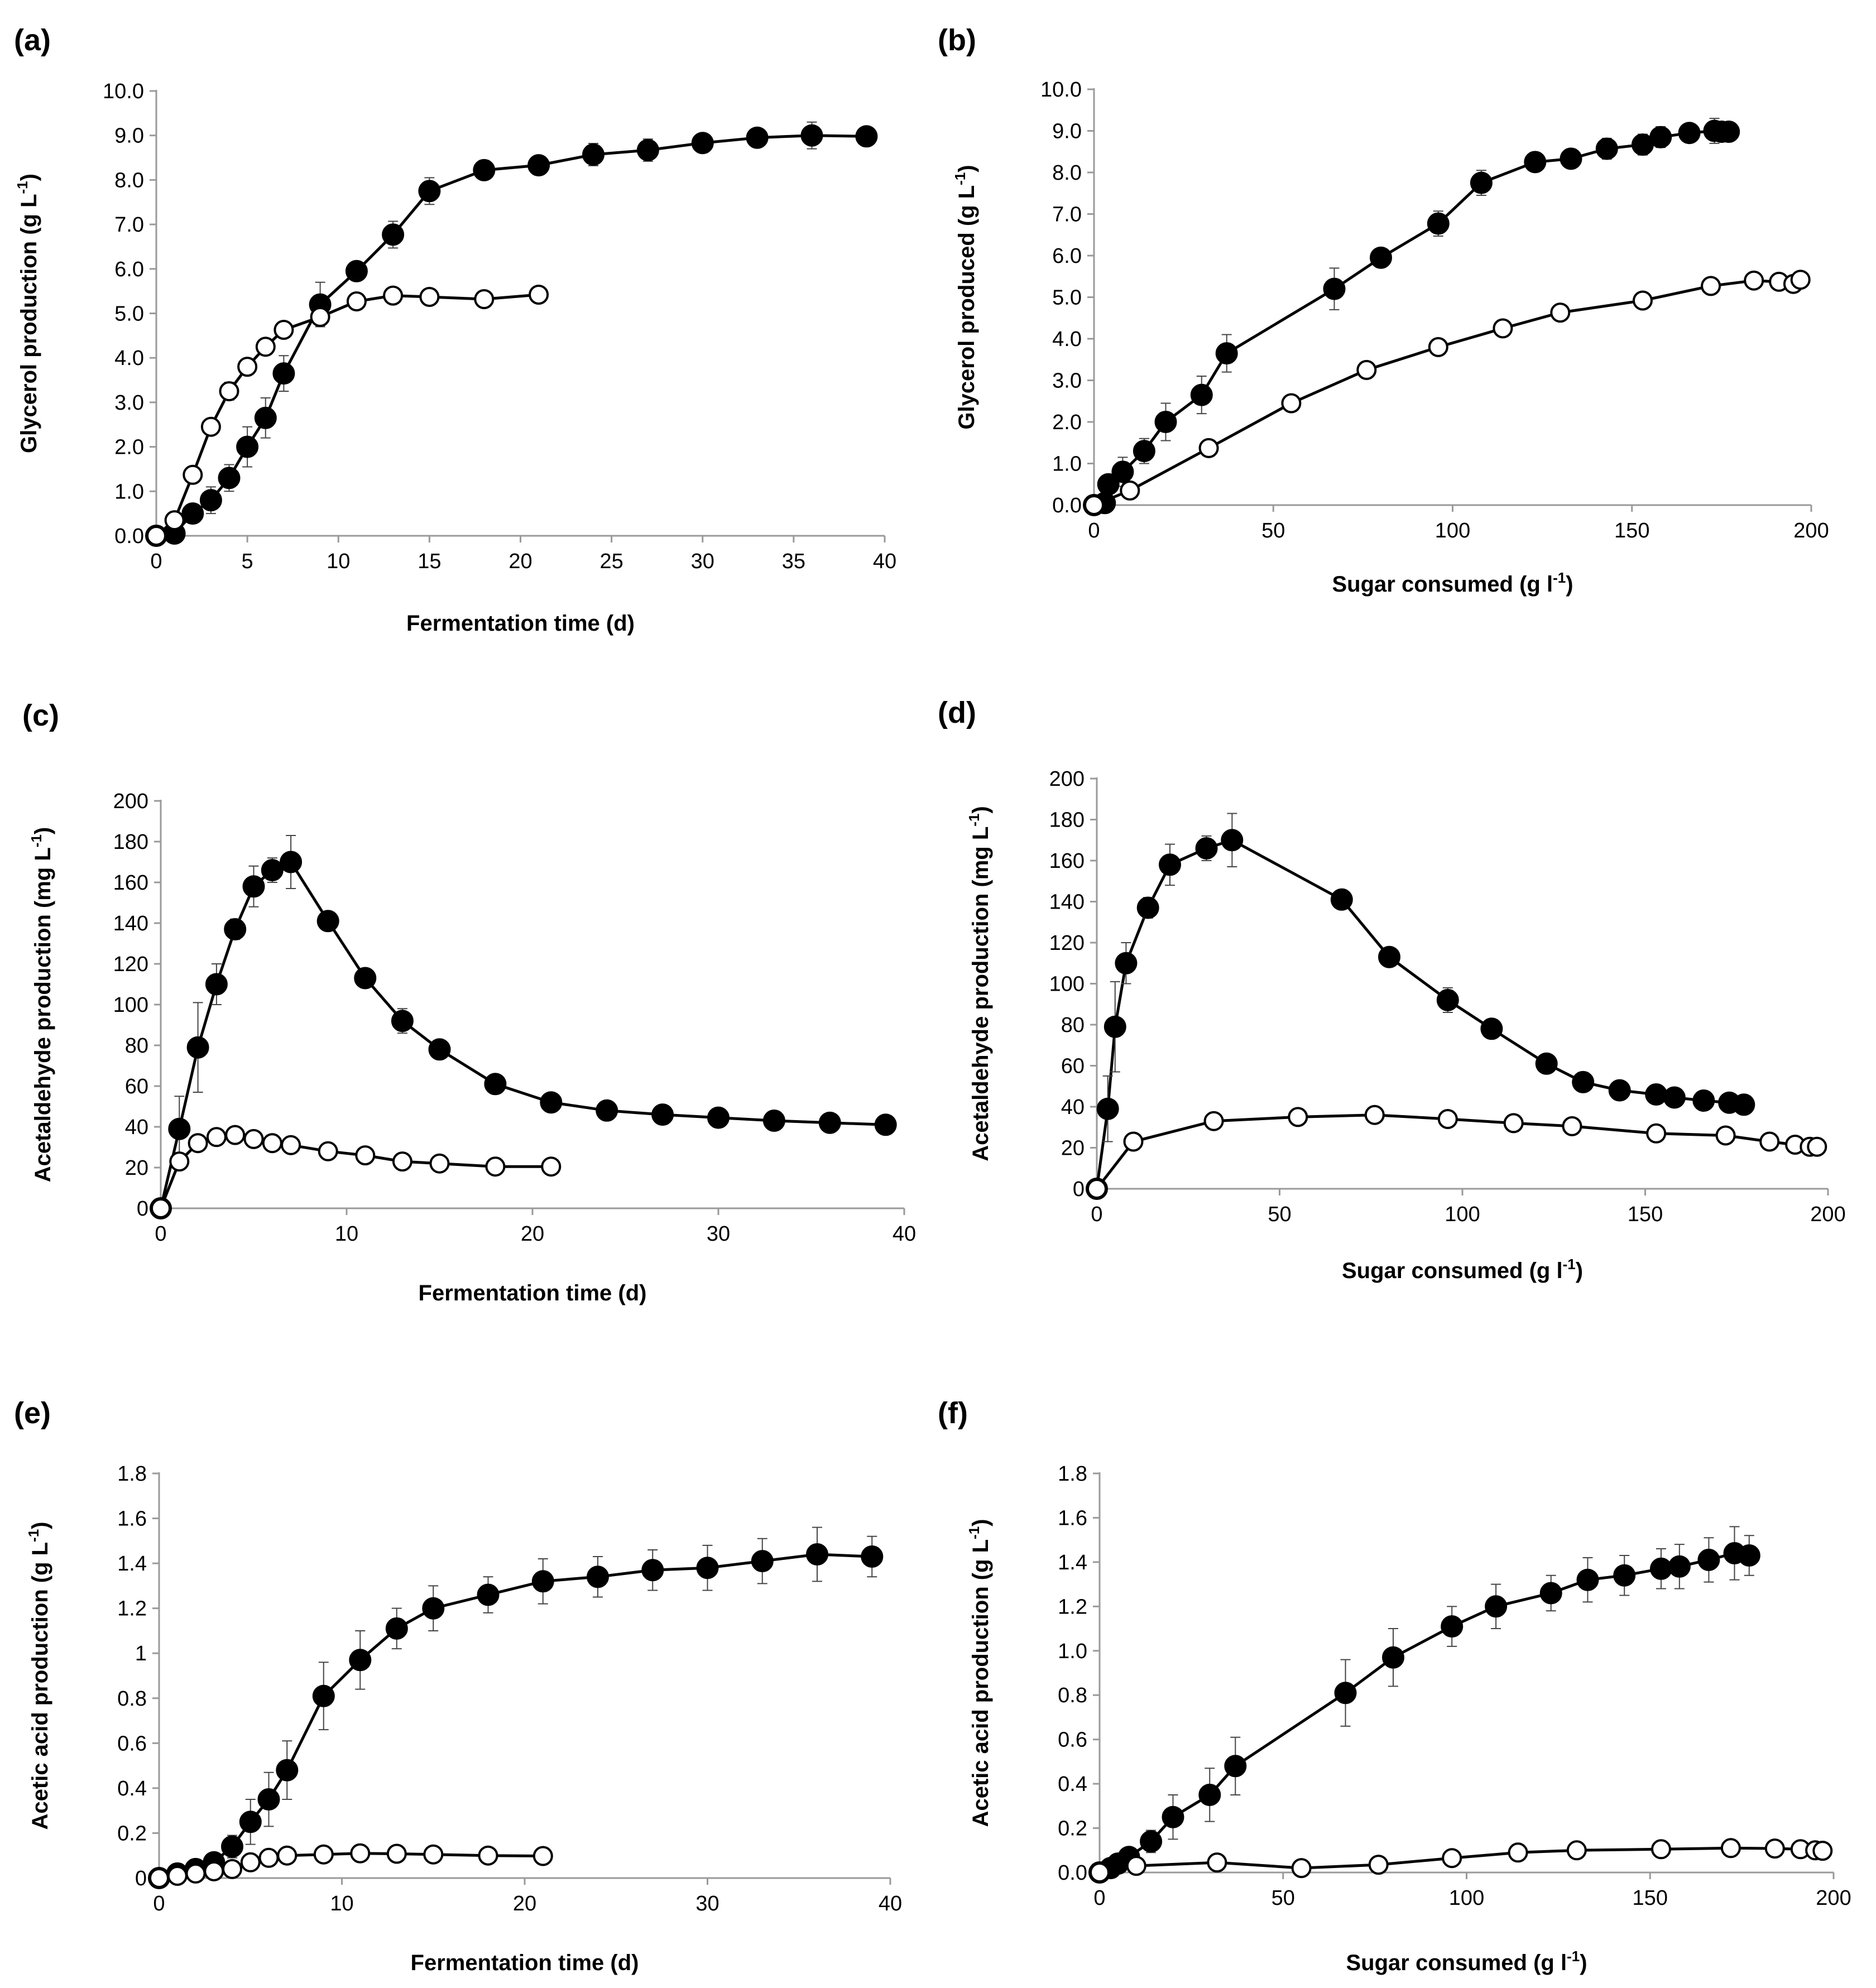 This screenshot has width=1876, height=1988. What do you see at coordinates (702, 561) in the screenshot?
I see `x-tick-label: 30` at bounding box center [702, 561].